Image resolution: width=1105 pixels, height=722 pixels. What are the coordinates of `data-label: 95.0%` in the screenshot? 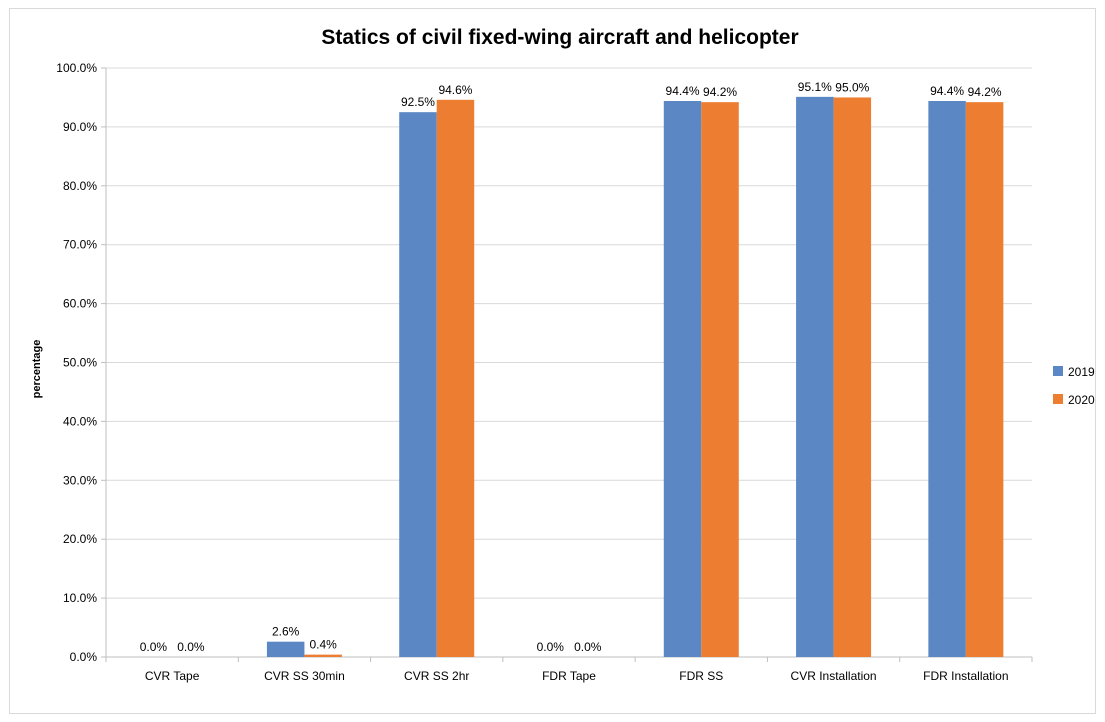 It's located at (852, 87).